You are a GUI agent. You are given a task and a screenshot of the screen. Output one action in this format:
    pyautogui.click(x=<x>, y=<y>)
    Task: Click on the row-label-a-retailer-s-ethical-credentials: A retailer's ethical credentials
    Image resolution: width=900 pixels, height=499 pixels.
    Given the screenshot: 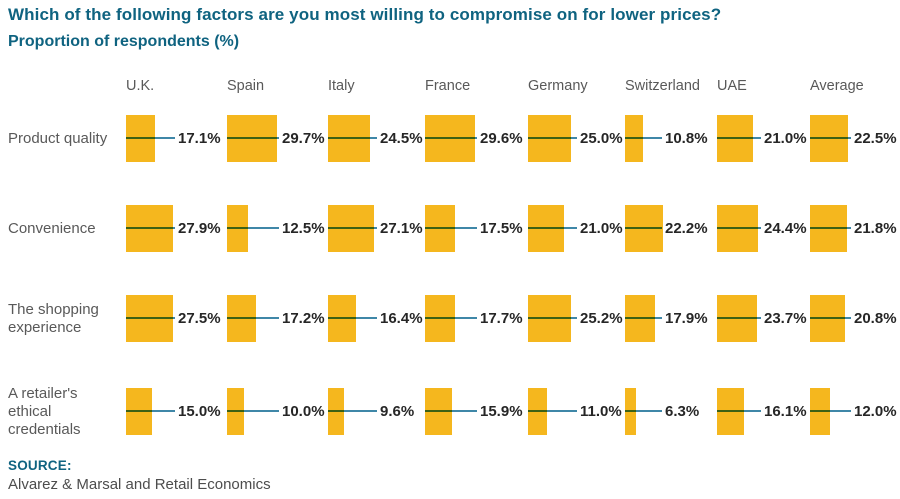 What is the action you would take?
    pyautogui.click(x=44, y=411)
    